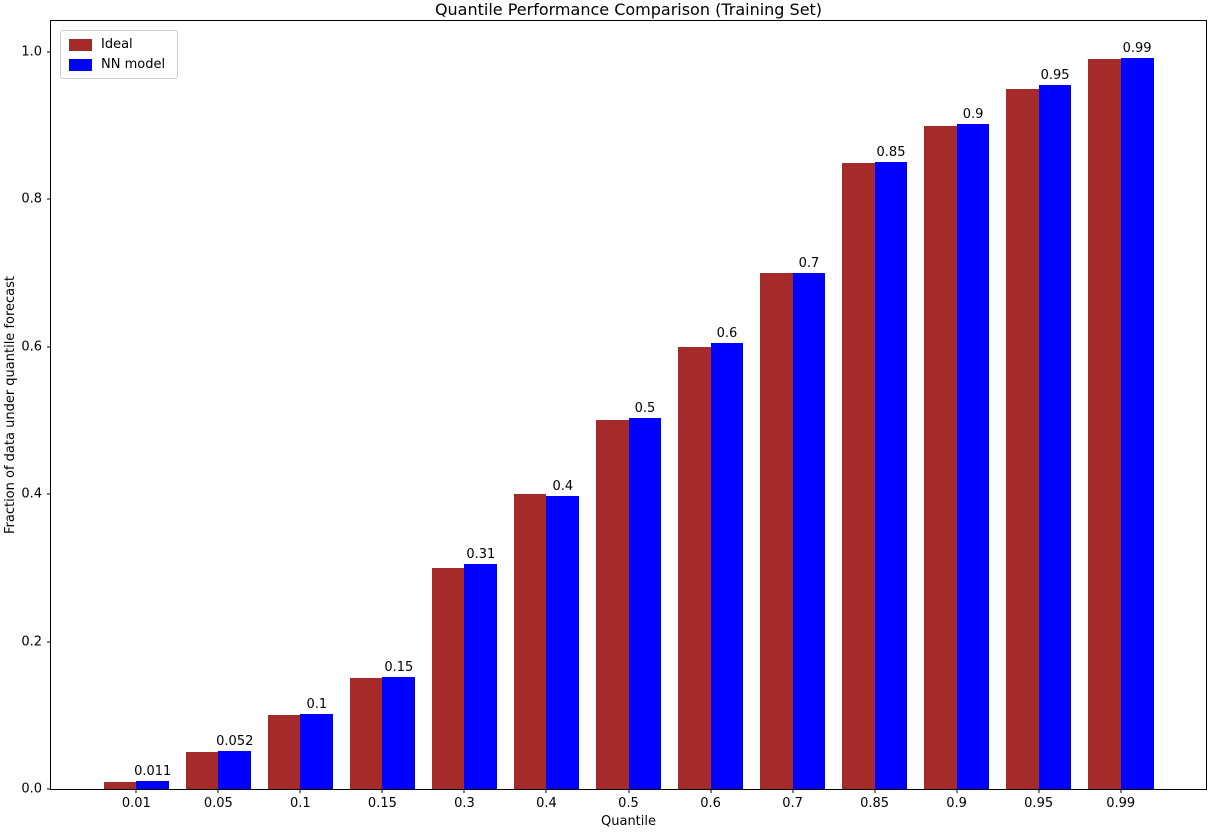  What do you see at coordinates (399, 667) in the screenshot?
I see `bar-value-label: 0.15` at bounding box center [399, 667].